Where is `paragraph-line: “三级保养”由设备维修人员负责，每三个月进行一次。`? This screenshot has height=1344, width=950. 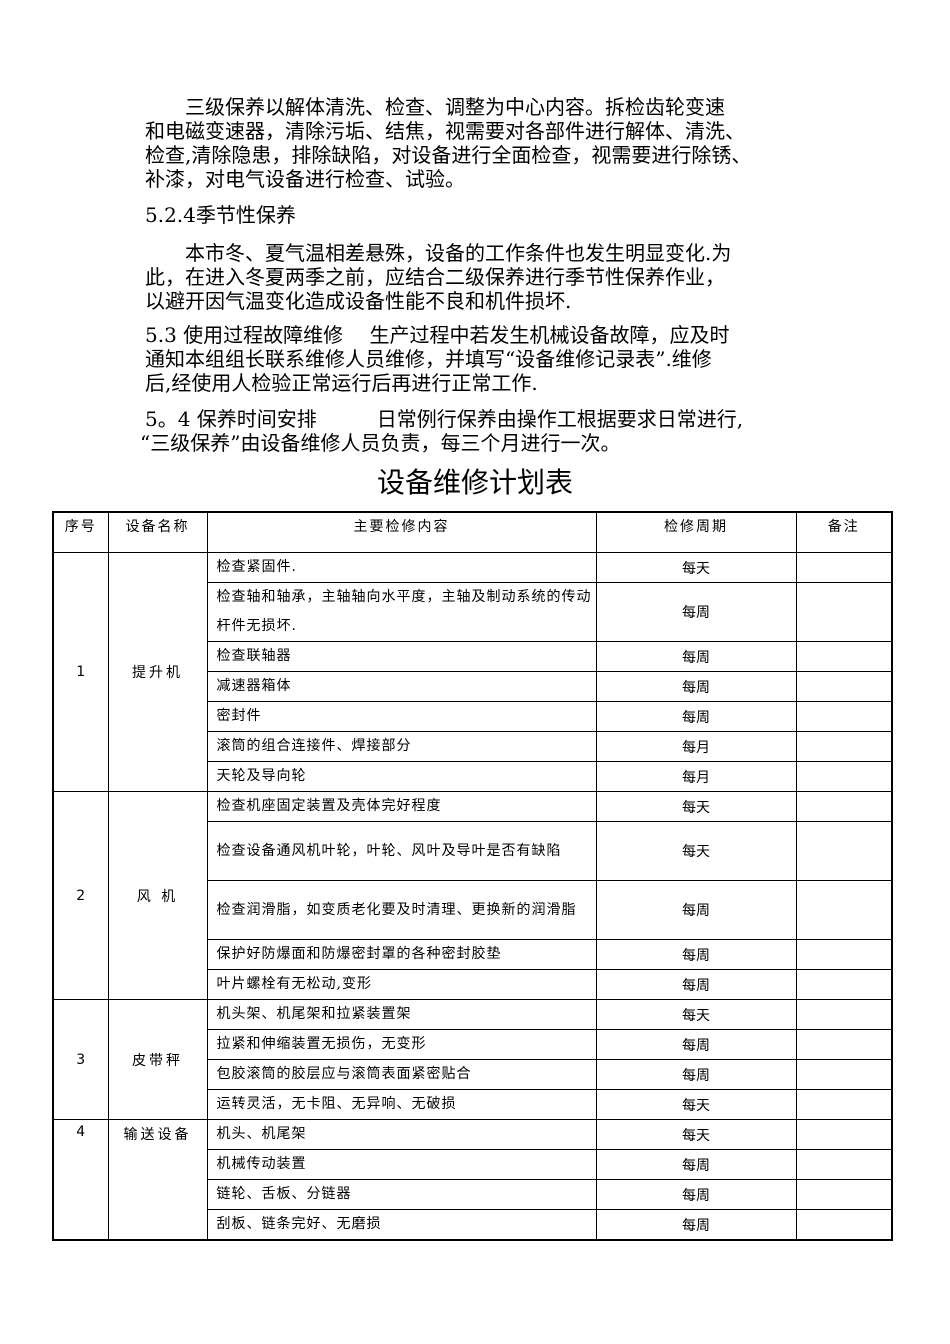 paragraph-line: “三级保养”由设备维修人员负责，每三个月进行一次。 is located at coordinates (380, 443).